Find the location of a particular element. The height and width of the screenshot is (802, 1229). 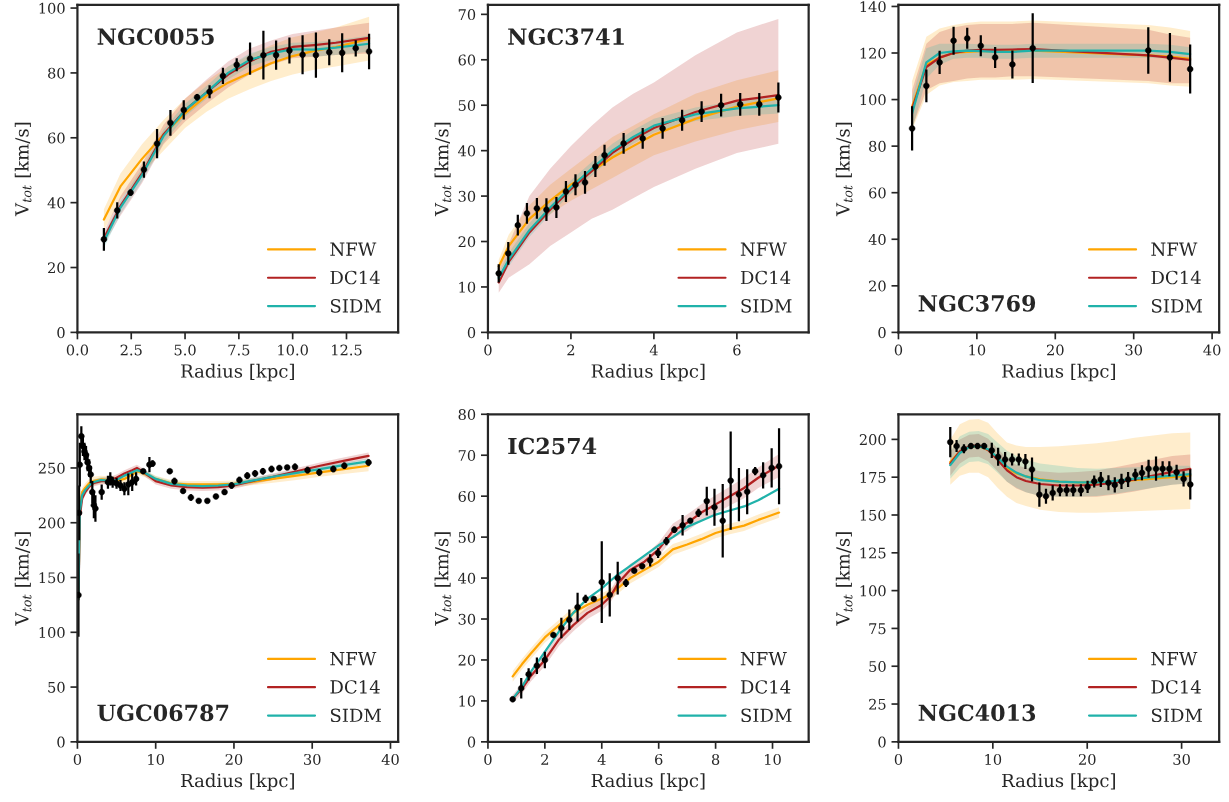

y-tick-label: 250 is located at coordinates (51, 468).